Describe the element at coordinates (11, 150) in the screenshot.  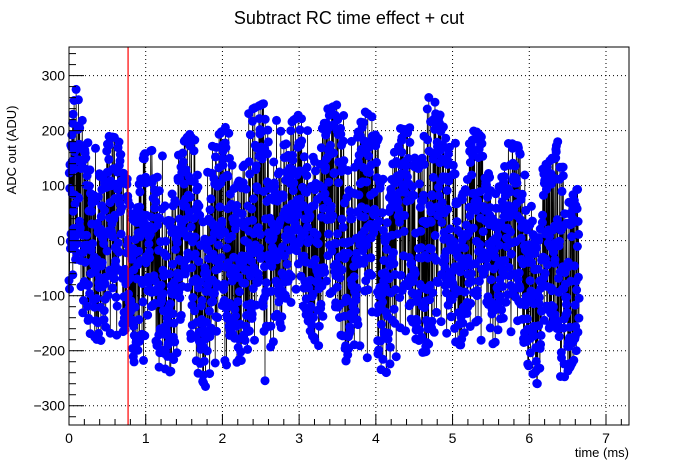
I see `y-axis-label: ADC out (ADU)` at that location.